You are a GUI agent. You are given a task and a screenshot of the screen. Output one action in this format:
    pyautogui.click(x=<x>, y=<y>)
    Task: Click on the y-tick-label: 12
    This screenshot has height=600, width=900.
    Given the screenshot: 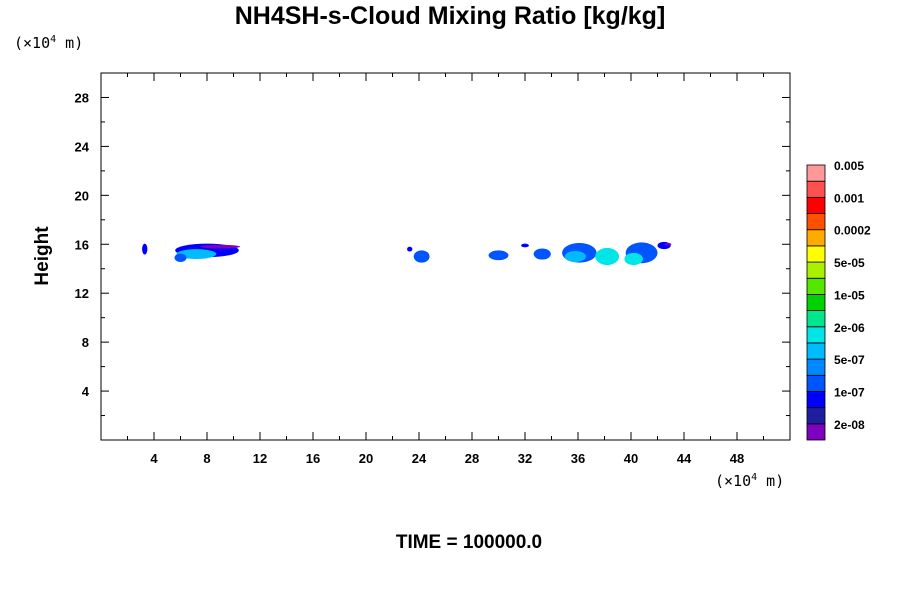 What is the action you would take?
    pyautogui.click(x=82, y=293)
    